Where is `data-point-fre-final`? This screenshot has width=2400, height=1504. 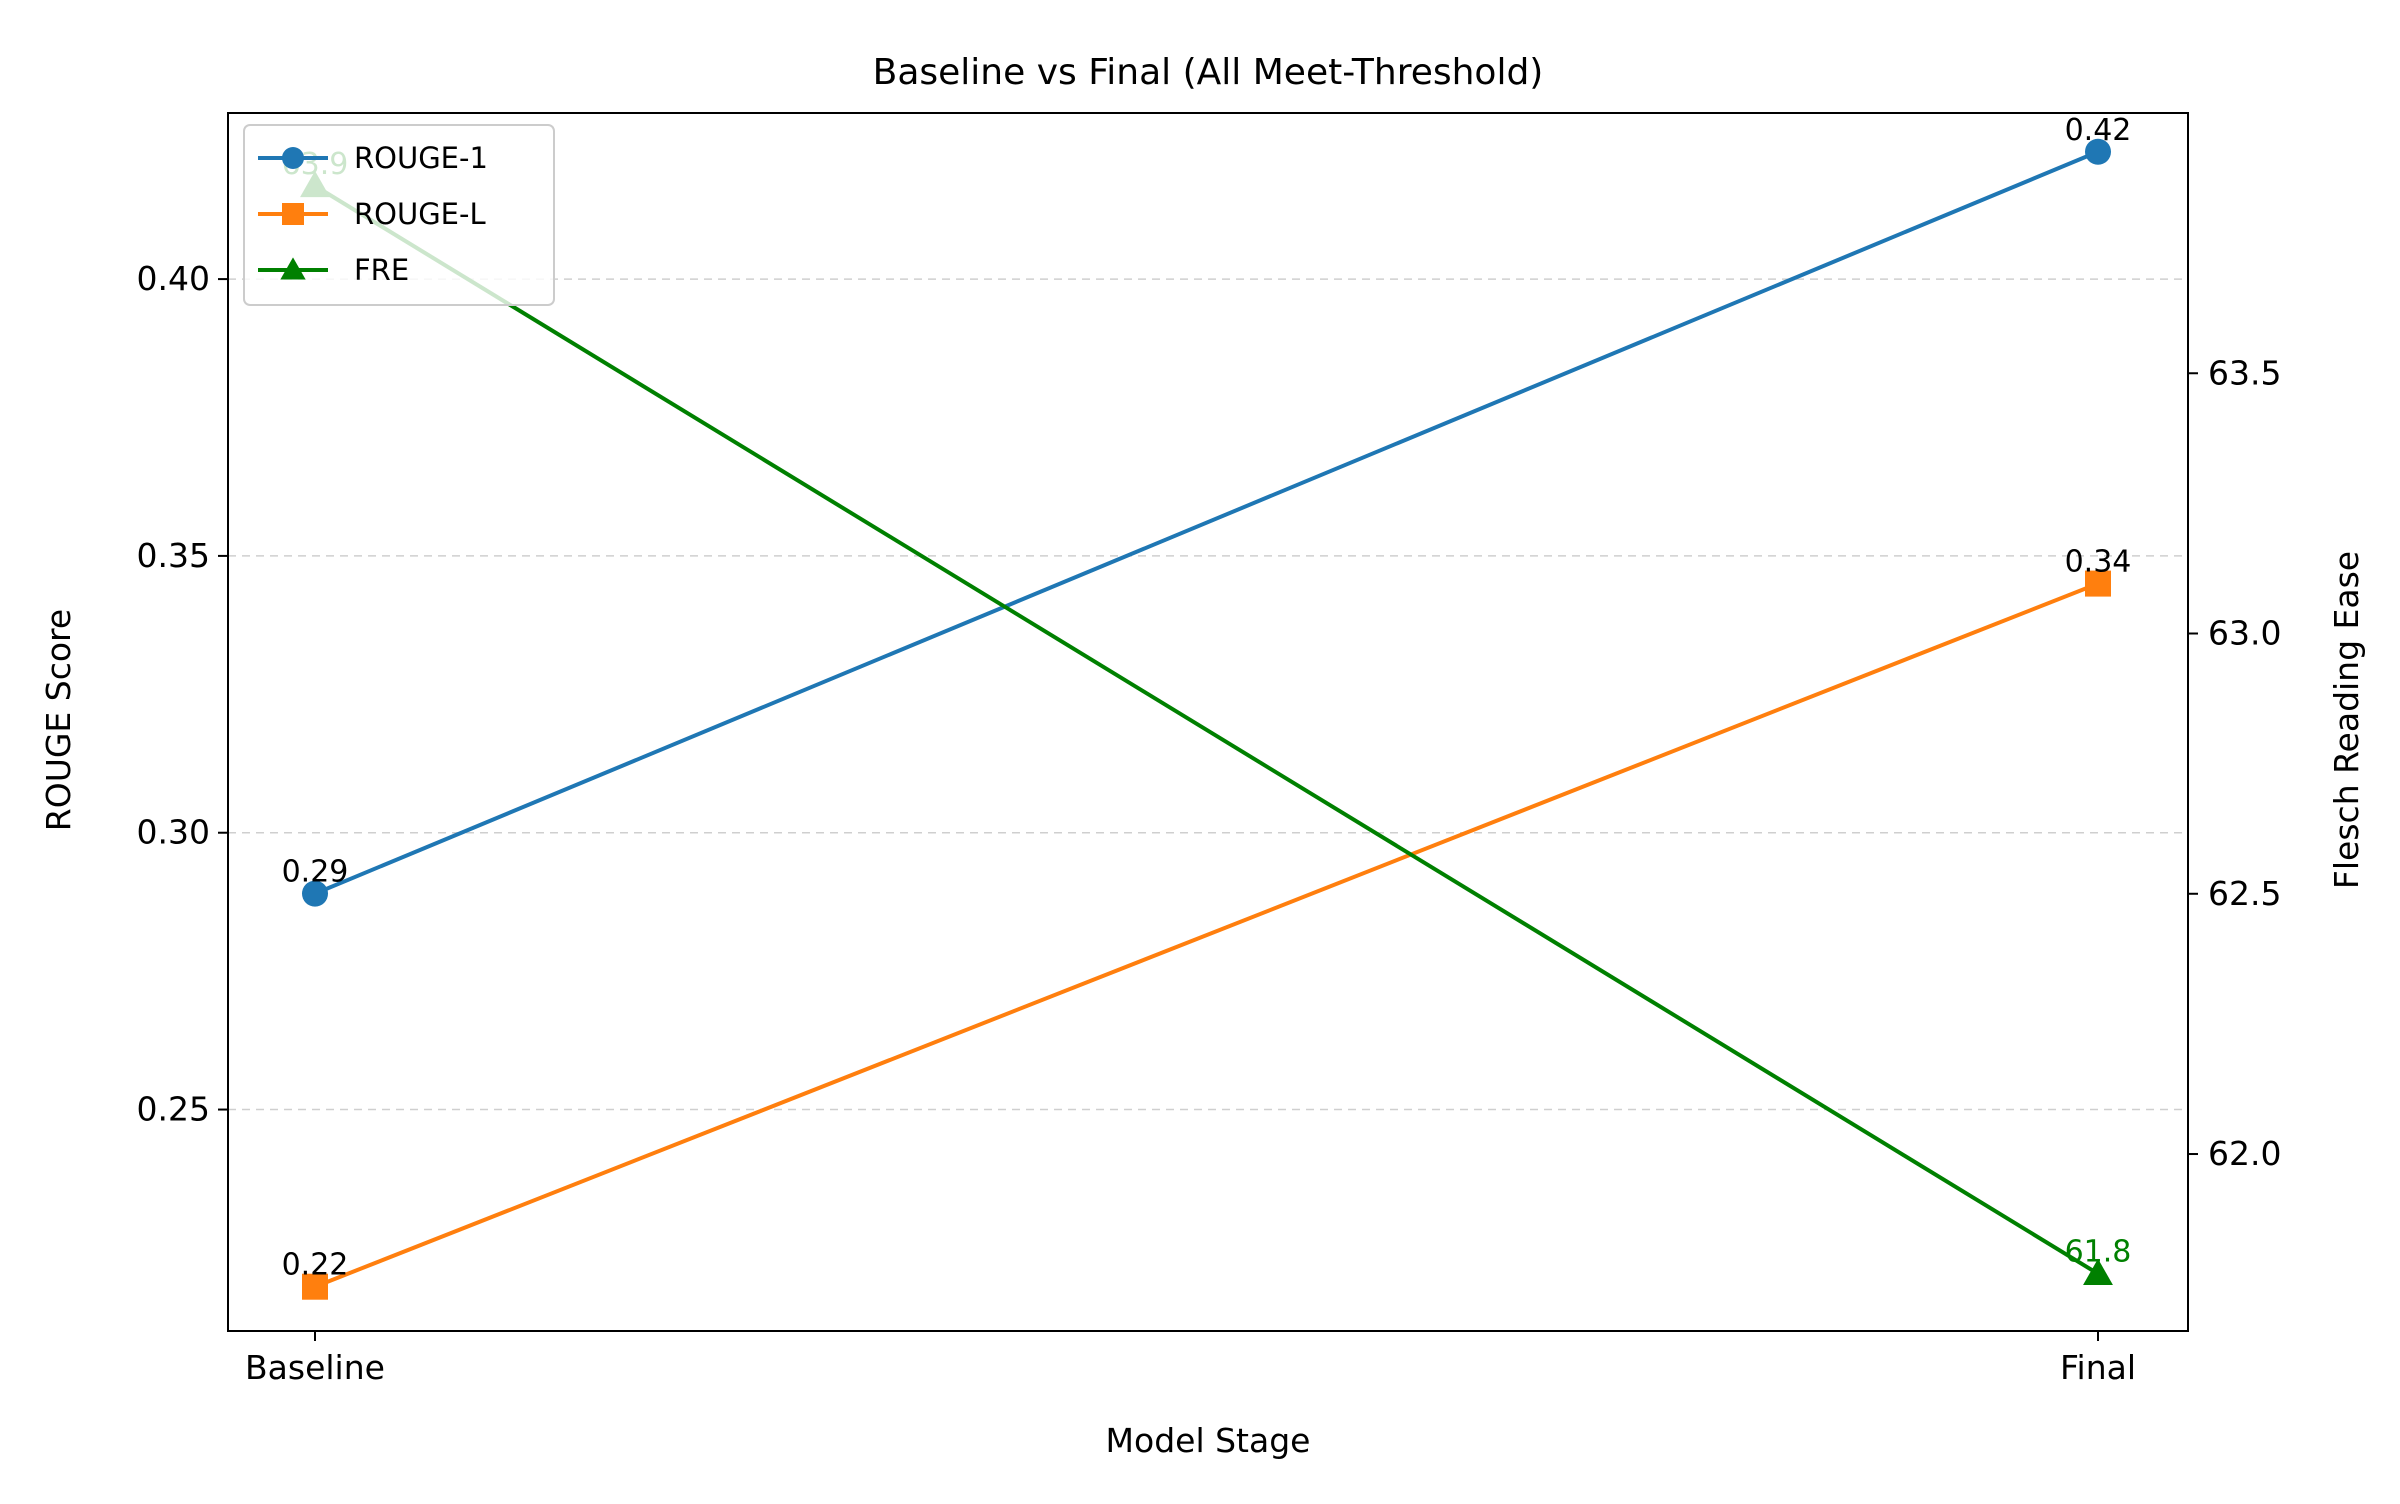 data-point-fre-final is located at coordinates (2098, 1271).